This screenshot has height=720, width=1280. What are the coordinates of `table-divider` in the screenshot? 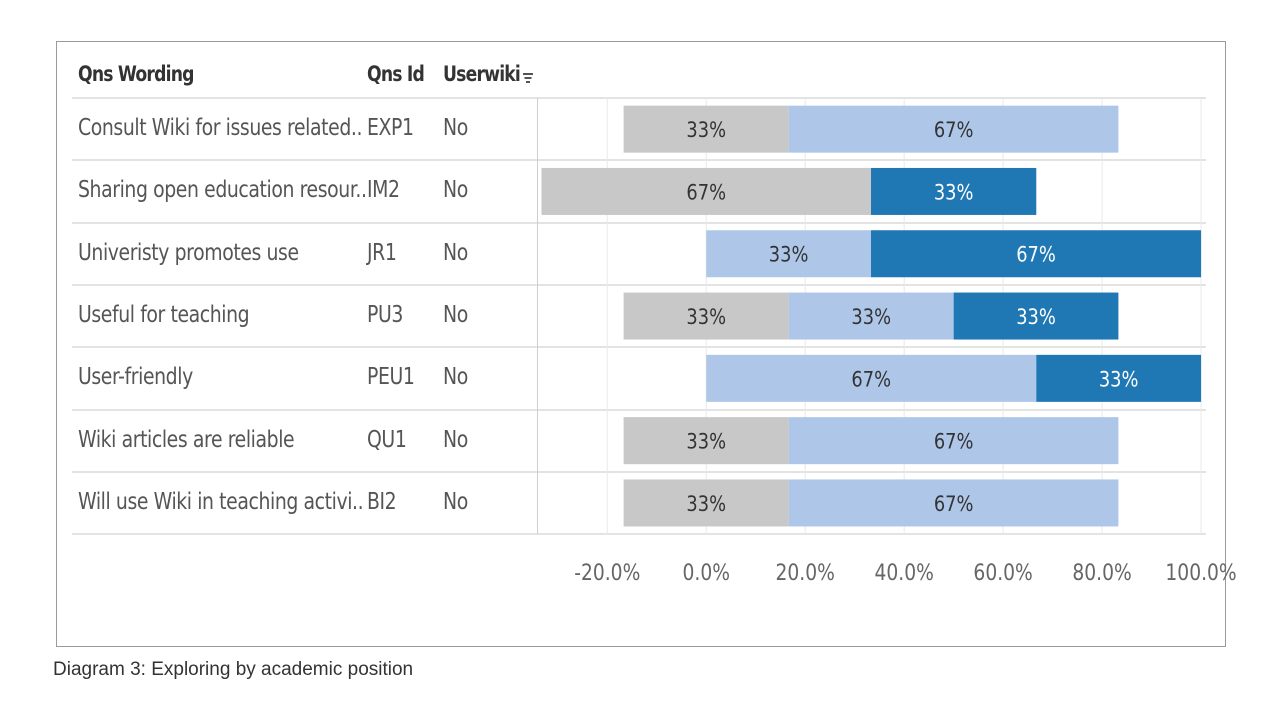 It's located at (537, 316).